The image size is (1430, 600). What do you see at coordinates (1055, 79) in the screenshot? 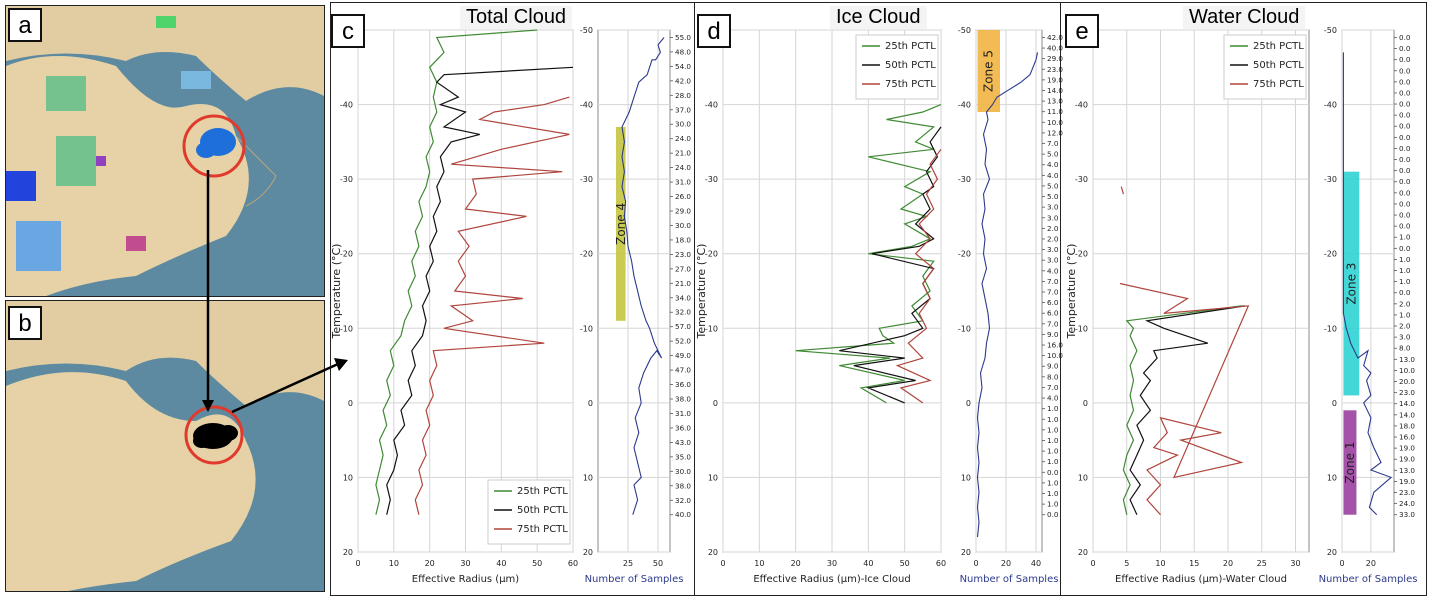
I see `right-count-label: 19.0` at bounding box center [1055, 79].